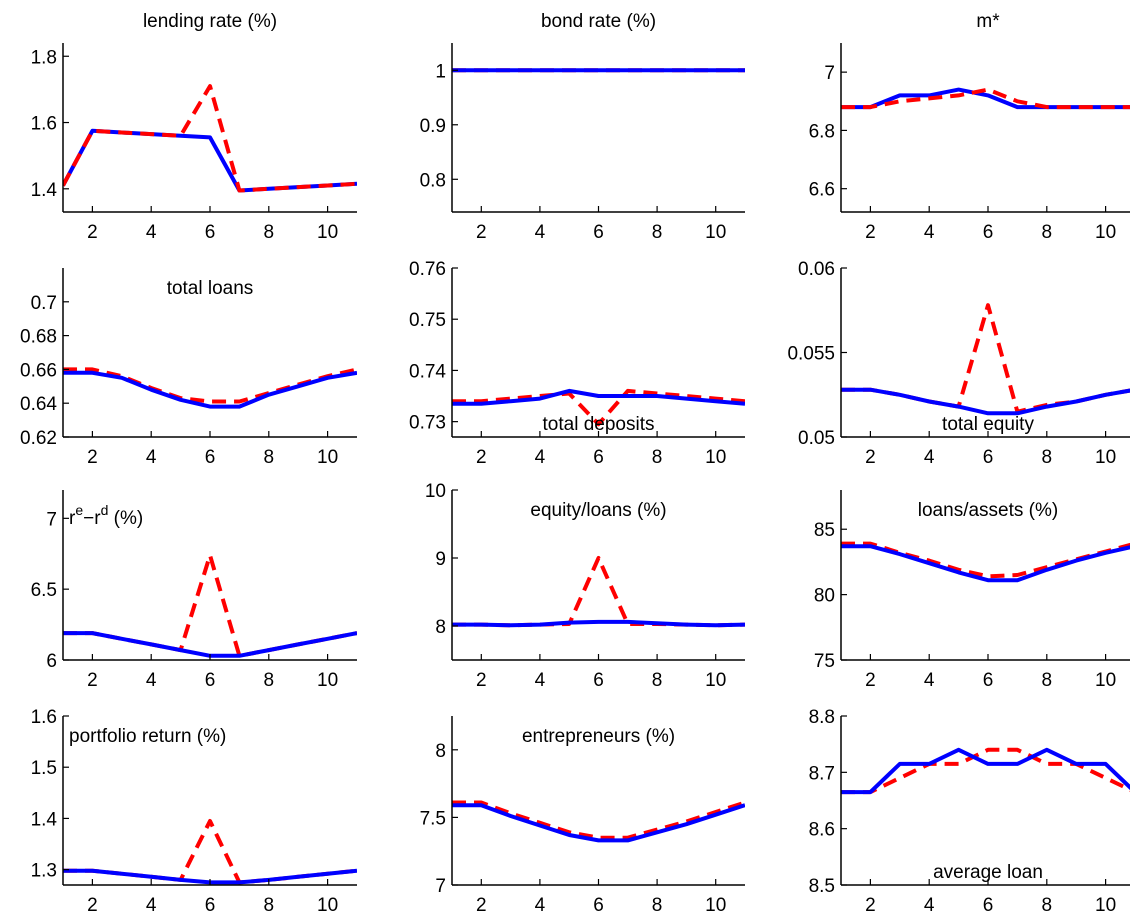 This screenshot has width=1130, height=922. What do you see at coordinates (433, 126) in the screenshot?
I see `y-tick-label: 0.9` at bounding box center [433, 126].